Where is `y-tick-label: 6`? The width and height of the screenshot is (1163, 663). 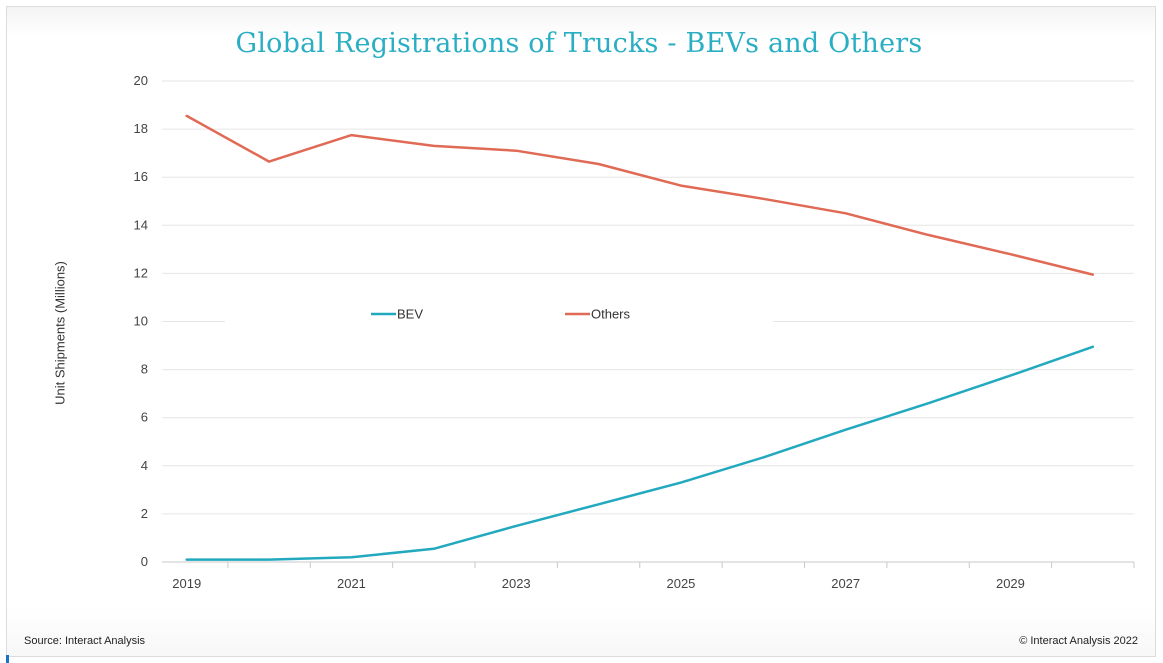 y-tick-label: 6 is located at coordinates (144, 417).